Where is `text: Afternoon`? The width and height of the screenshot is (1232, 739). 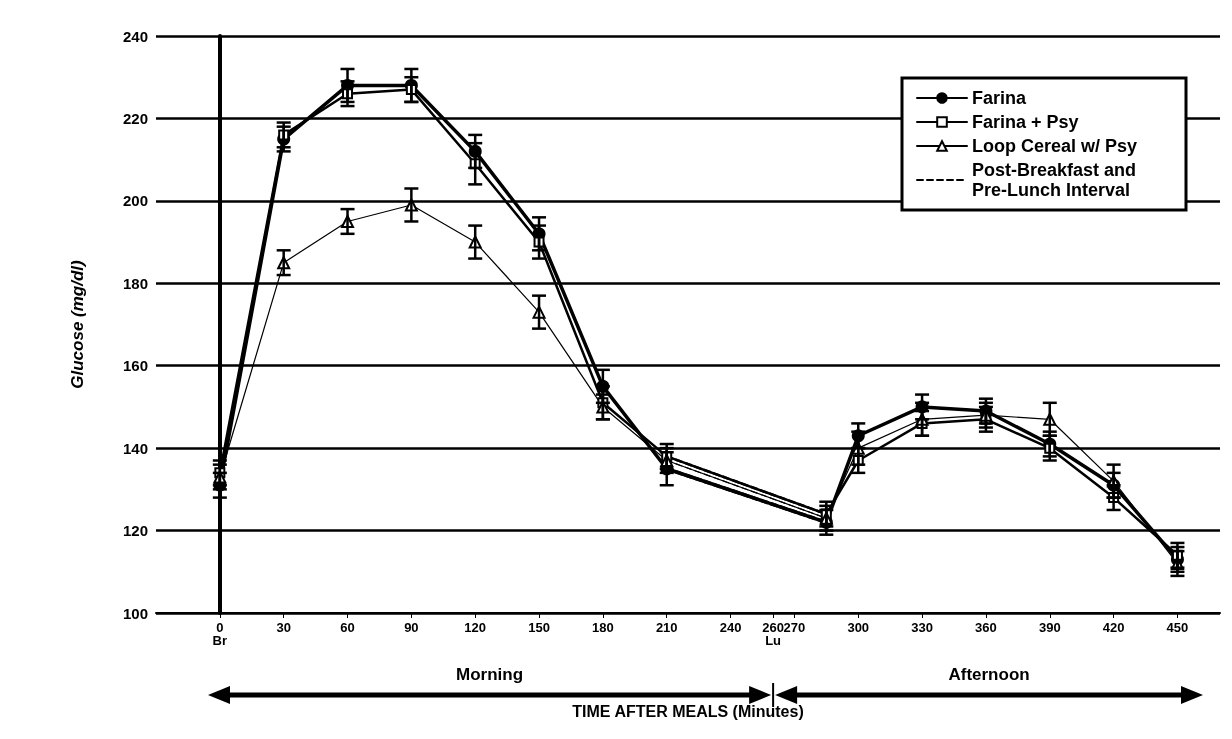
text: Afternoon is located at coordinates (989, 674).